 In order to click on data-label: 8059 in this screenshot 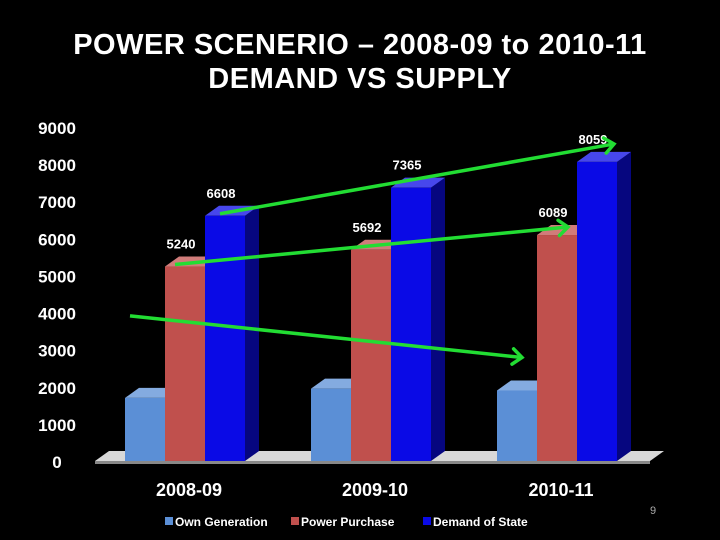, I will do `click(593, 139)`.